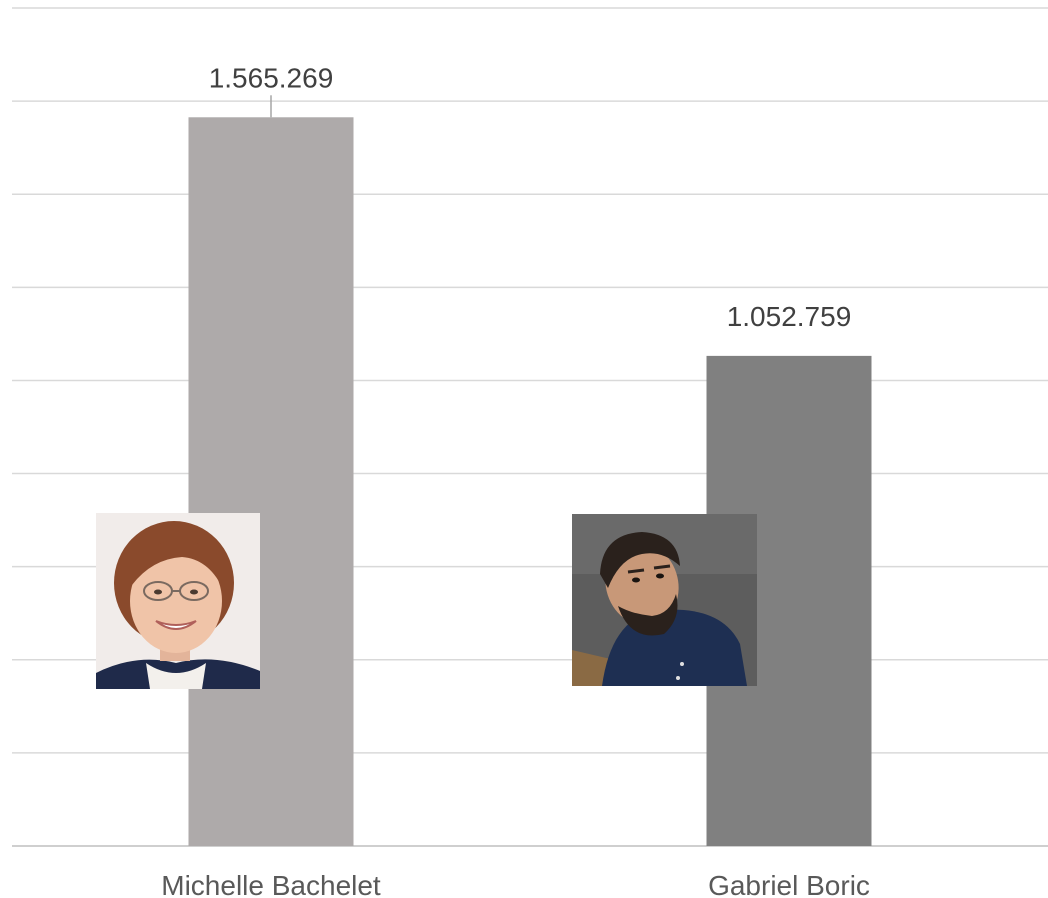  What do you see at coordinates (271, 481) in the screenshot?
I see `bar-michelle-bachelet` at bounding box center [271, 481].